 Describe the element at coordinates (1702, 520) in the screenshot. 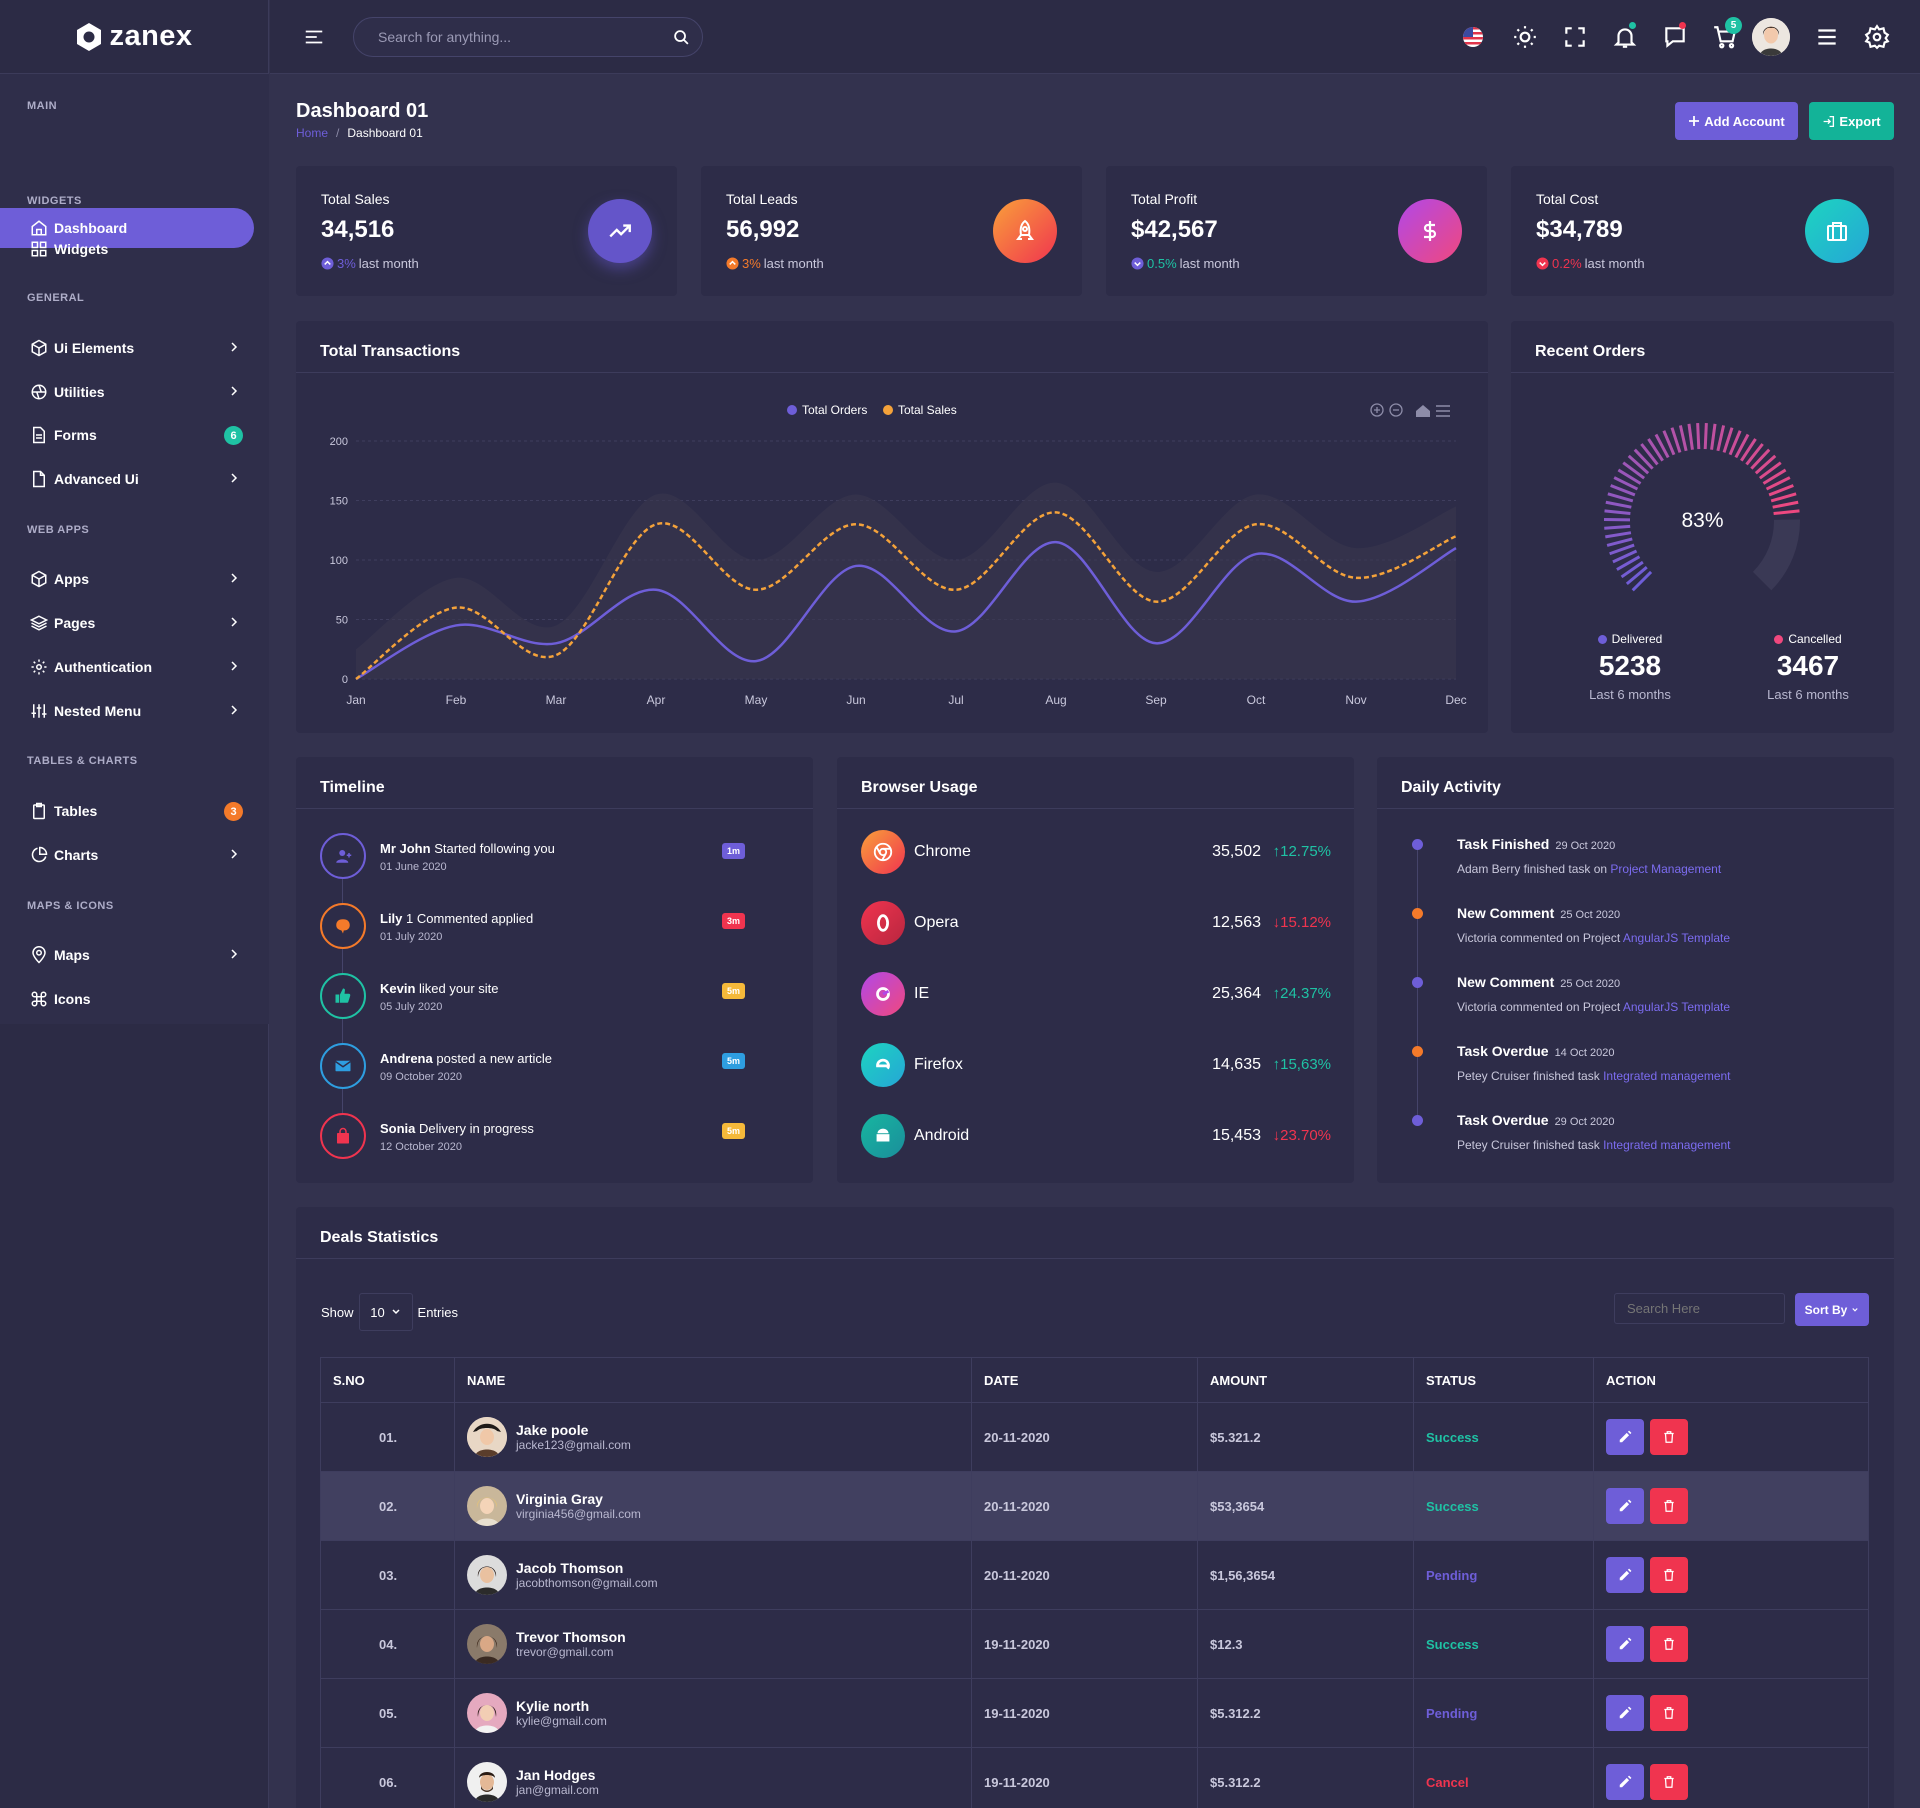

I see `gauge-percent: 83%` at that location.